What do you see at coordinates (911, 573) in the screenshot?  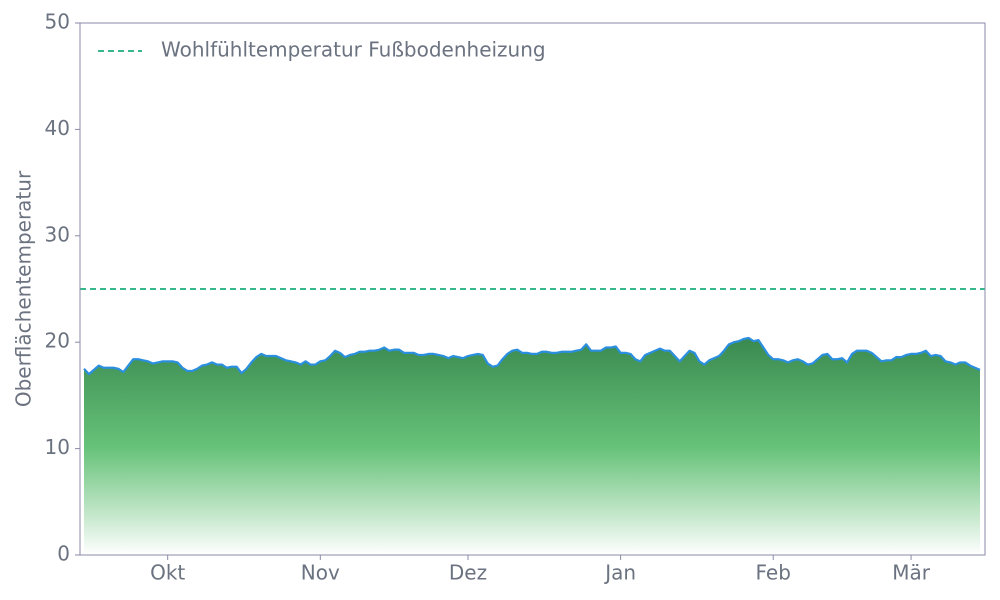 I see `x-tick-label: Mär` at bounding box center [911, 573].